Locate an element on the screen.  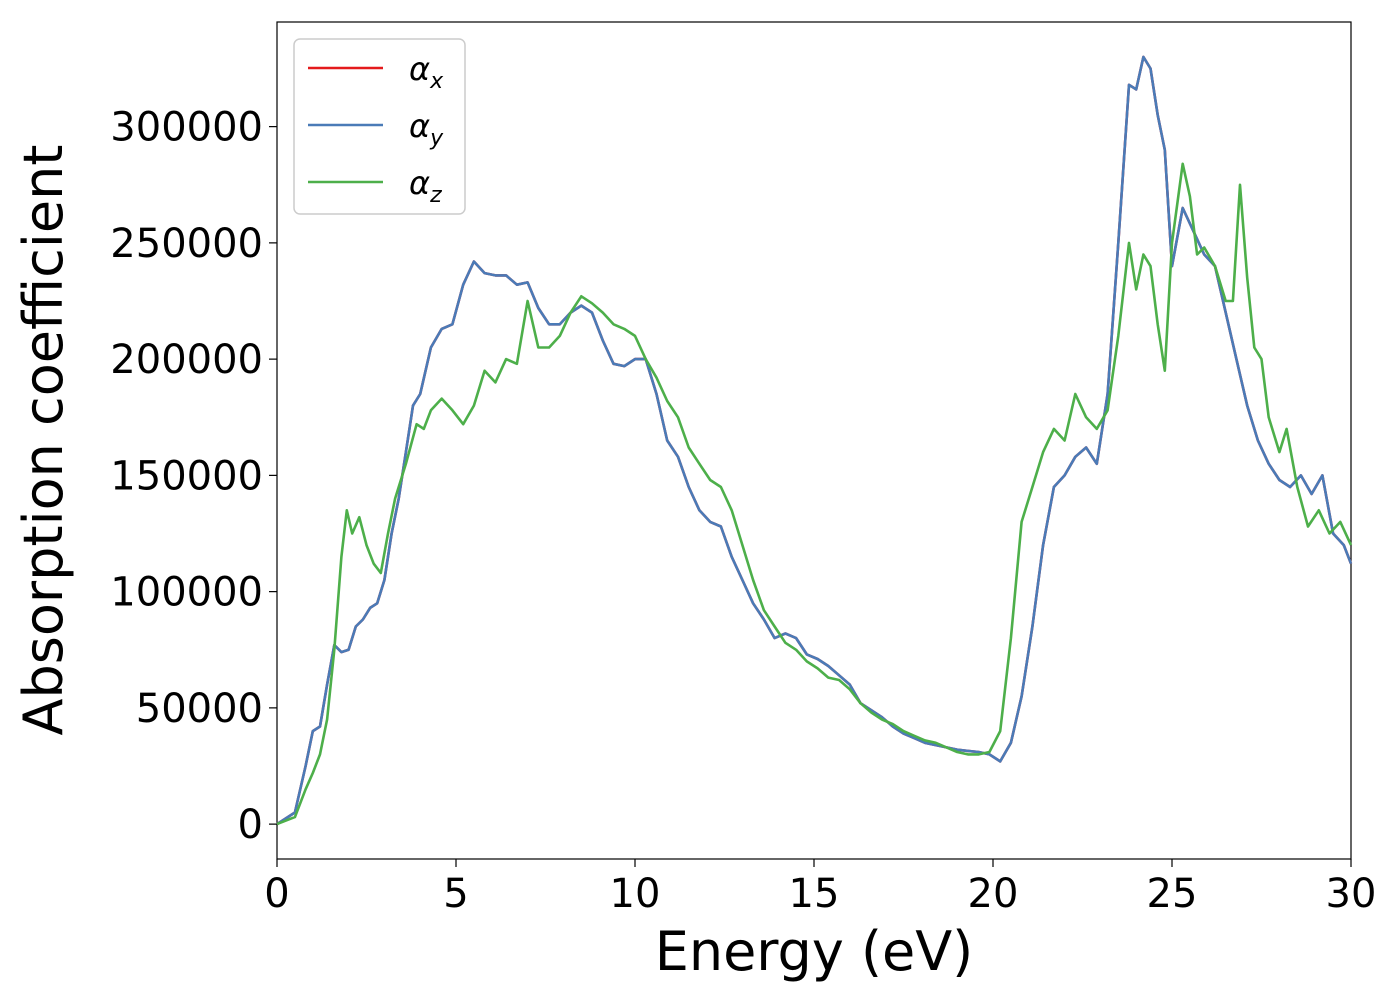
legend-box is located at coordinates (379, 126).